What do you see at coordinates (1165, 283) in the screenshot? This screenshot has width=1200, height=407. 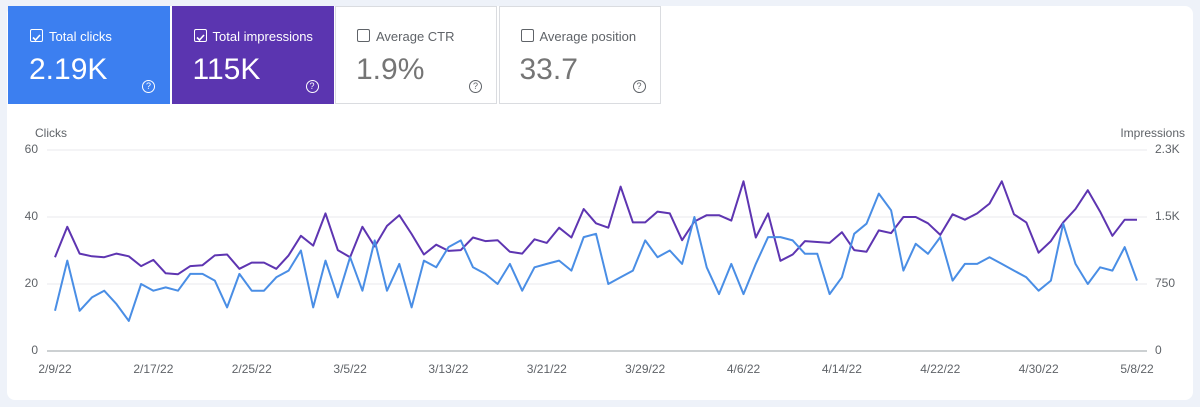 I see `y2-tick-label: 750` at bounding box center [1165, 283].